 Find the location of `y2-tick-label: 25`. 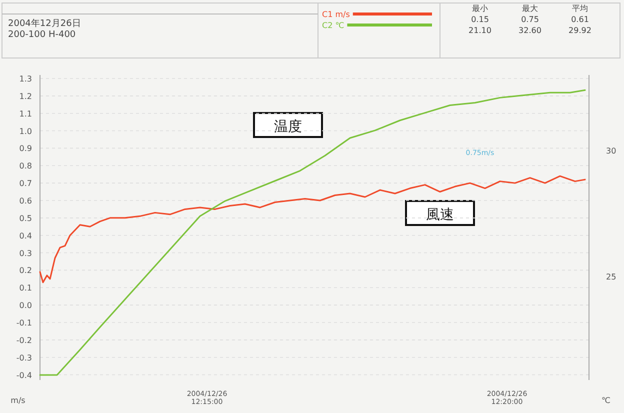

y2-tick-label: 25 is located at coordinates (611, 277).